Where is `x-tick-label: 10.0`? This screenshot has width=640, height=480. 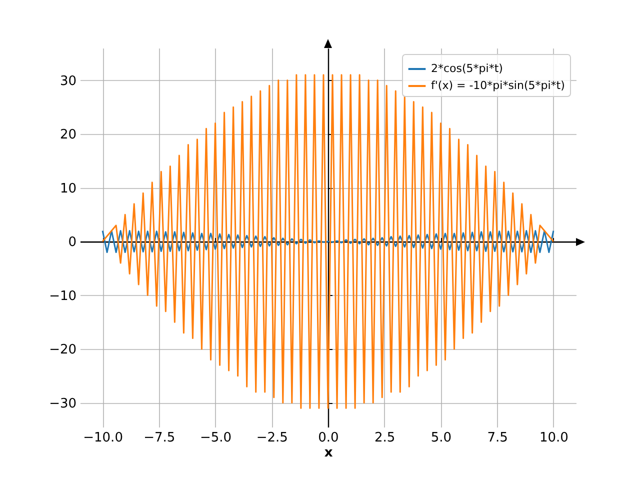 x-tick-label: 10.0 is located at coordinates (553, 438).